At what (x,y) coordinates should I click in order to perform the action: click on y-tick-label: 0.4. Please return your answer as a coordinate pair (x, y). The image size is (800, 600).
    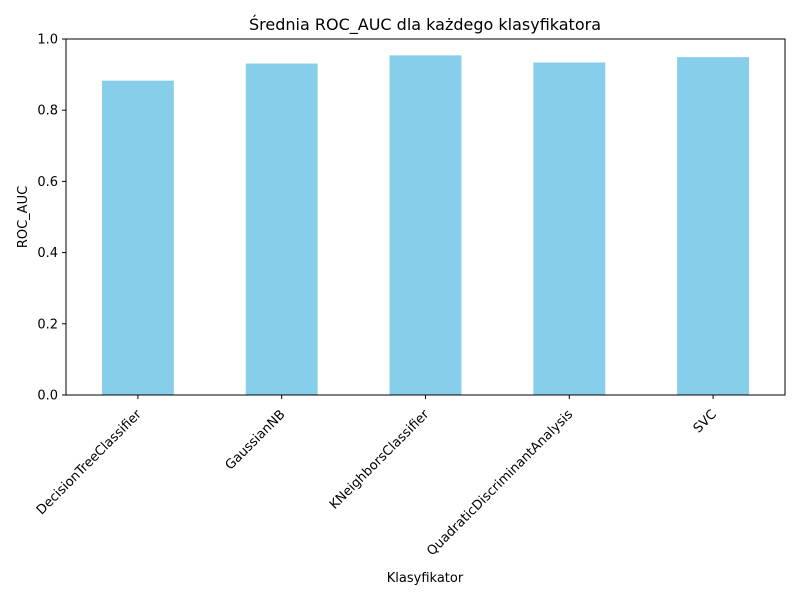
    Looking at the image, I should click on (47, 253).